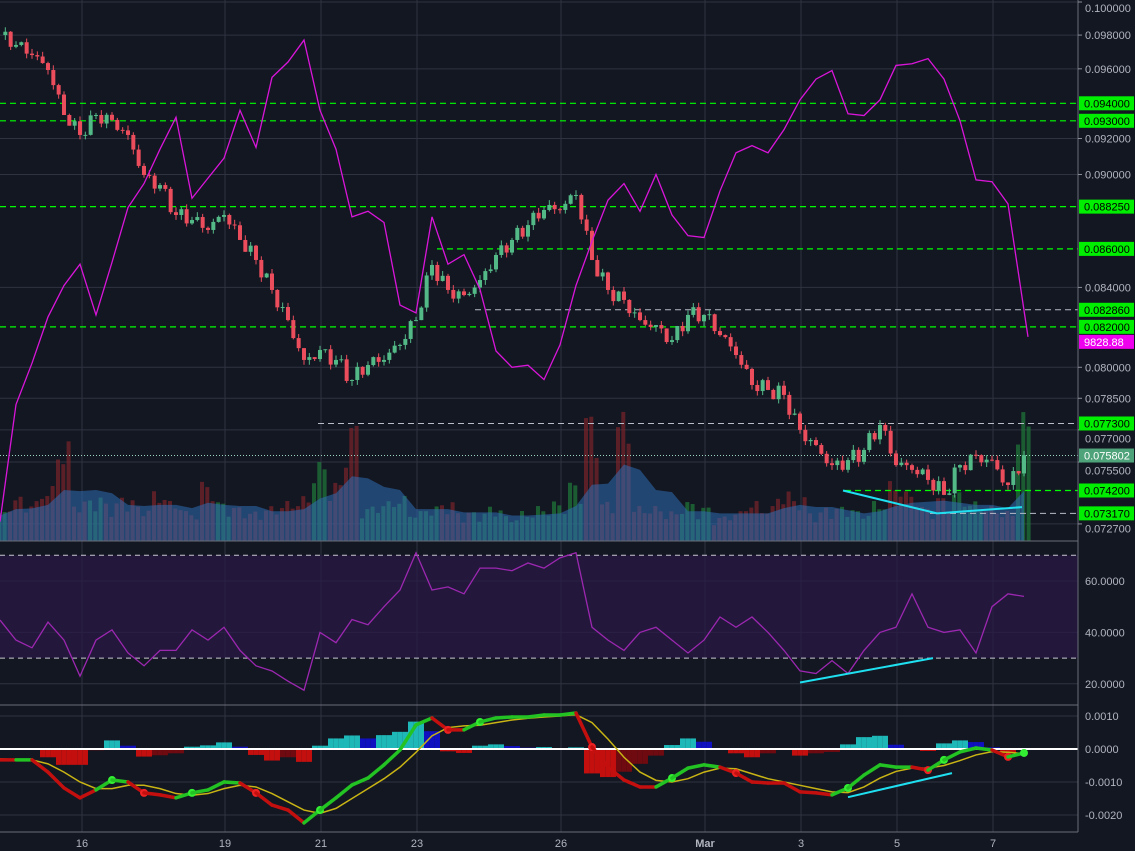 Image resolution: width=1135 pixels, height=851 pixels. Describe the element at coordinates (1105, 633) in the screenshot. I see `rsi-tick-label: 40.0000` at that location.